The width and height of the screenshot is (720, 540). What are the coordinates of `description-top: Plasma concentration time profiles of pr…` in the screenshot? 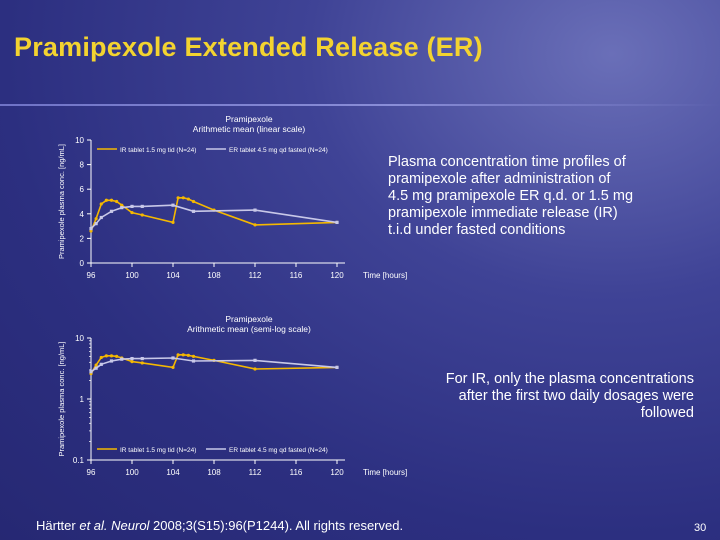 It's located at (538, 196).